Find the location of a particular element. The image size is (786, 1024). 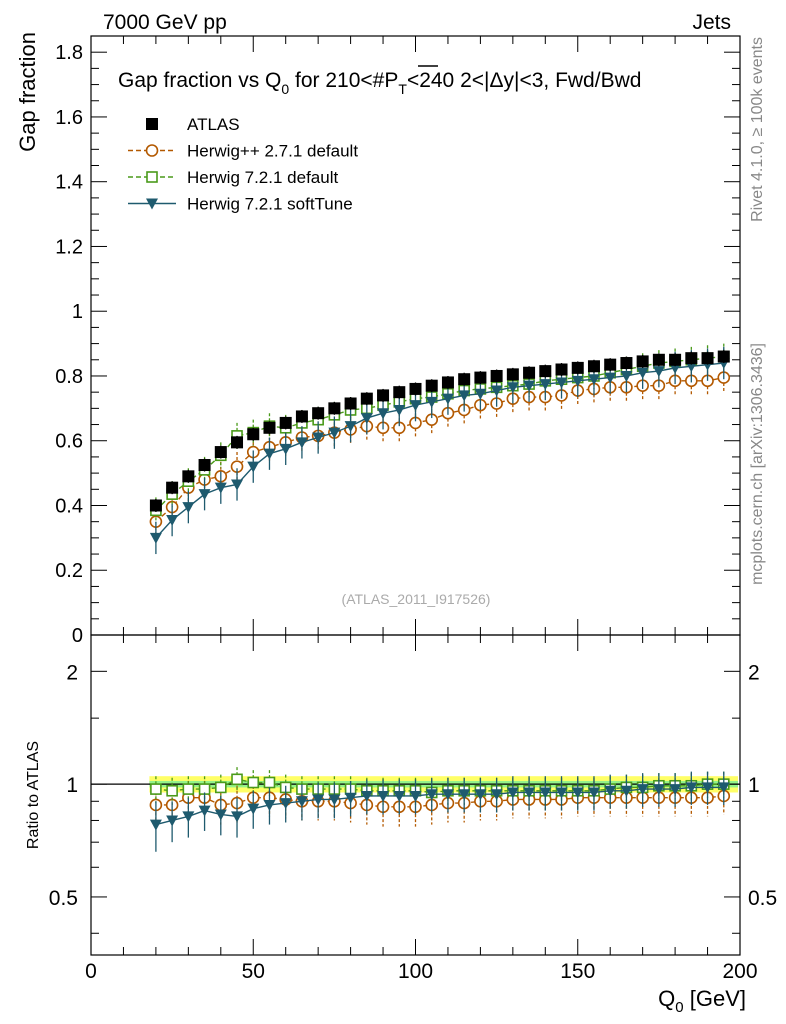

legend-label: Herwig 7.2.1 softTune is located at coordinates (270, 204).